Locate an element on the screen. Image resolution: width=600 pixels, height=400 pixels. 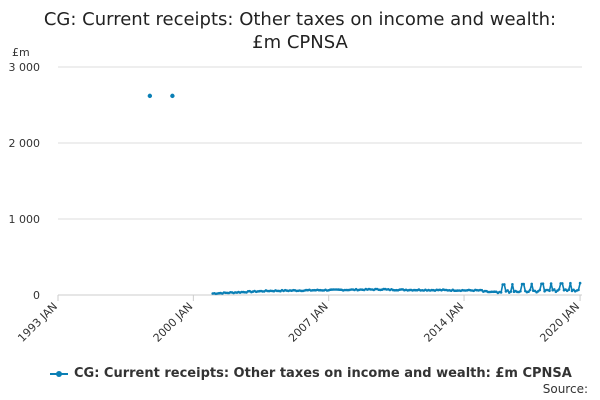
x-tick-label: 2020 JAN is located at coordinates (559, 322).